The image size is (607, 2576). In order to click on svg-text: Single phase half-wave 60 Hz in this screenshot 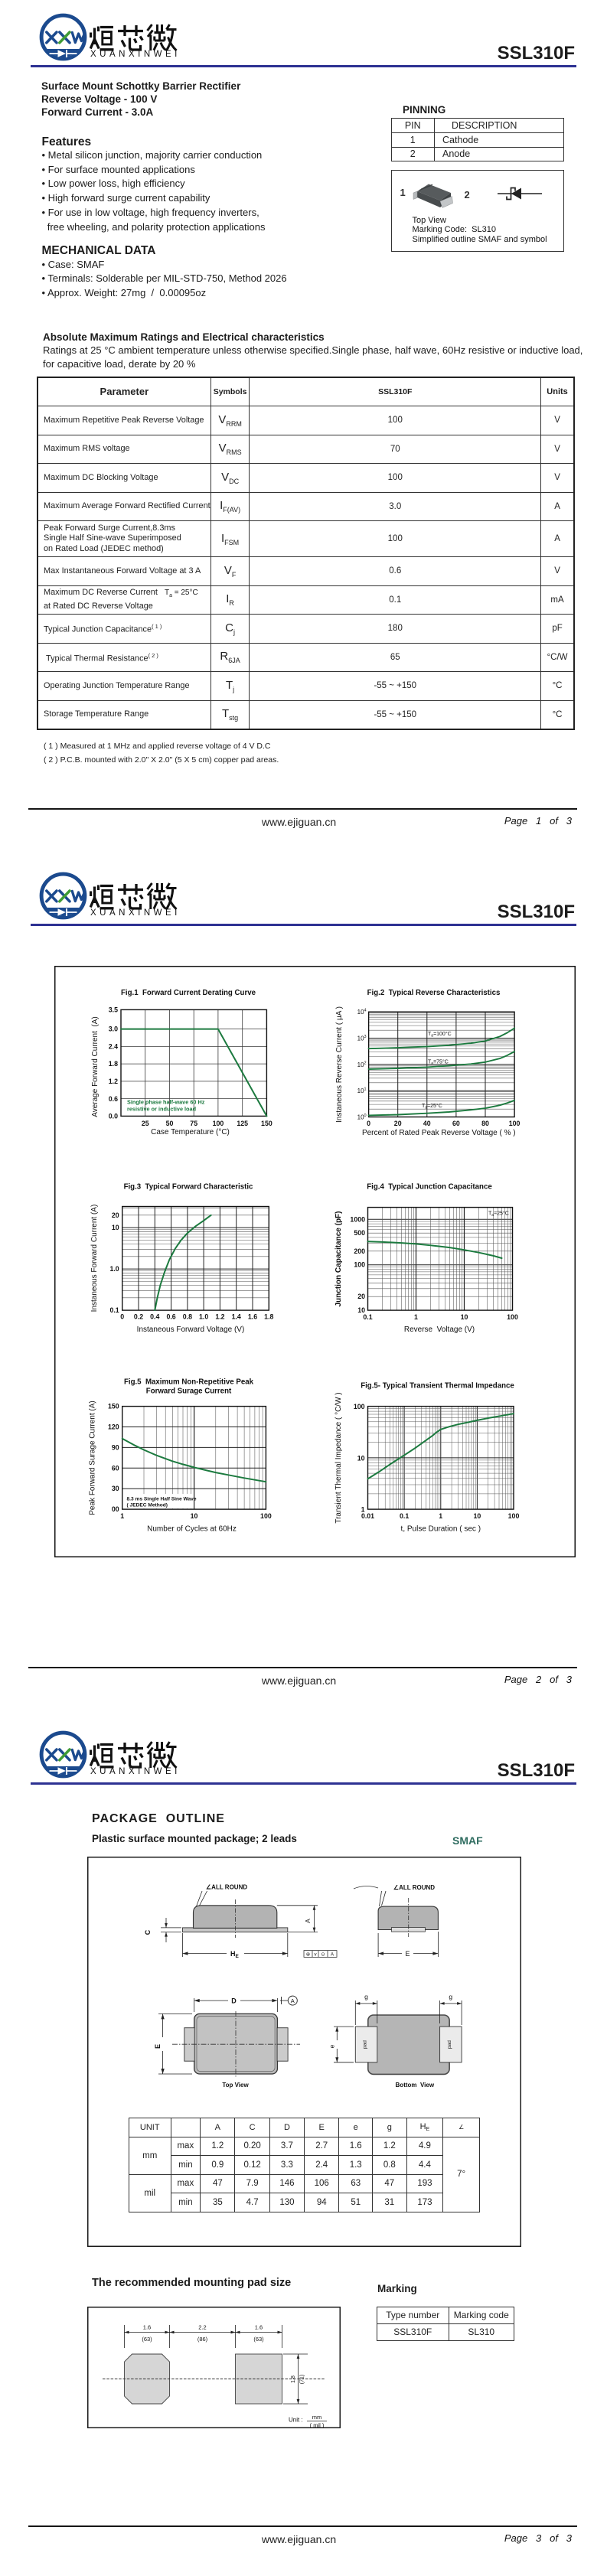, I will do `click(166, 1102)`.